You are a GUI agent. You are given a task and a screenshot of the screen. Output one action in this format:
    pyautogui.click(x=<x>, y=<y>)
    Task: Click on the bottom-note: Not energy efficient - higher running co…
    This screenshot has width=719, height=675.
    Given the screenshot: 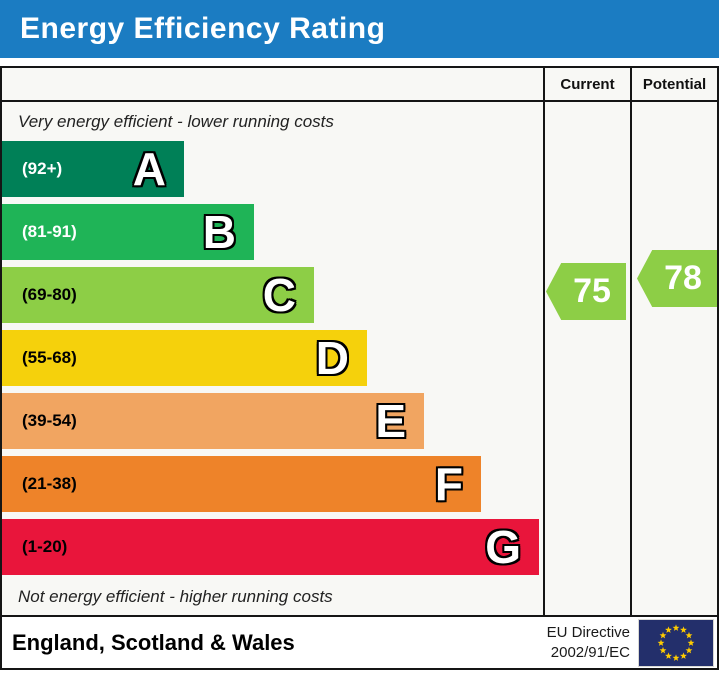 What is the action you would take?
    pyautogui.click(x=175, y=596)
    